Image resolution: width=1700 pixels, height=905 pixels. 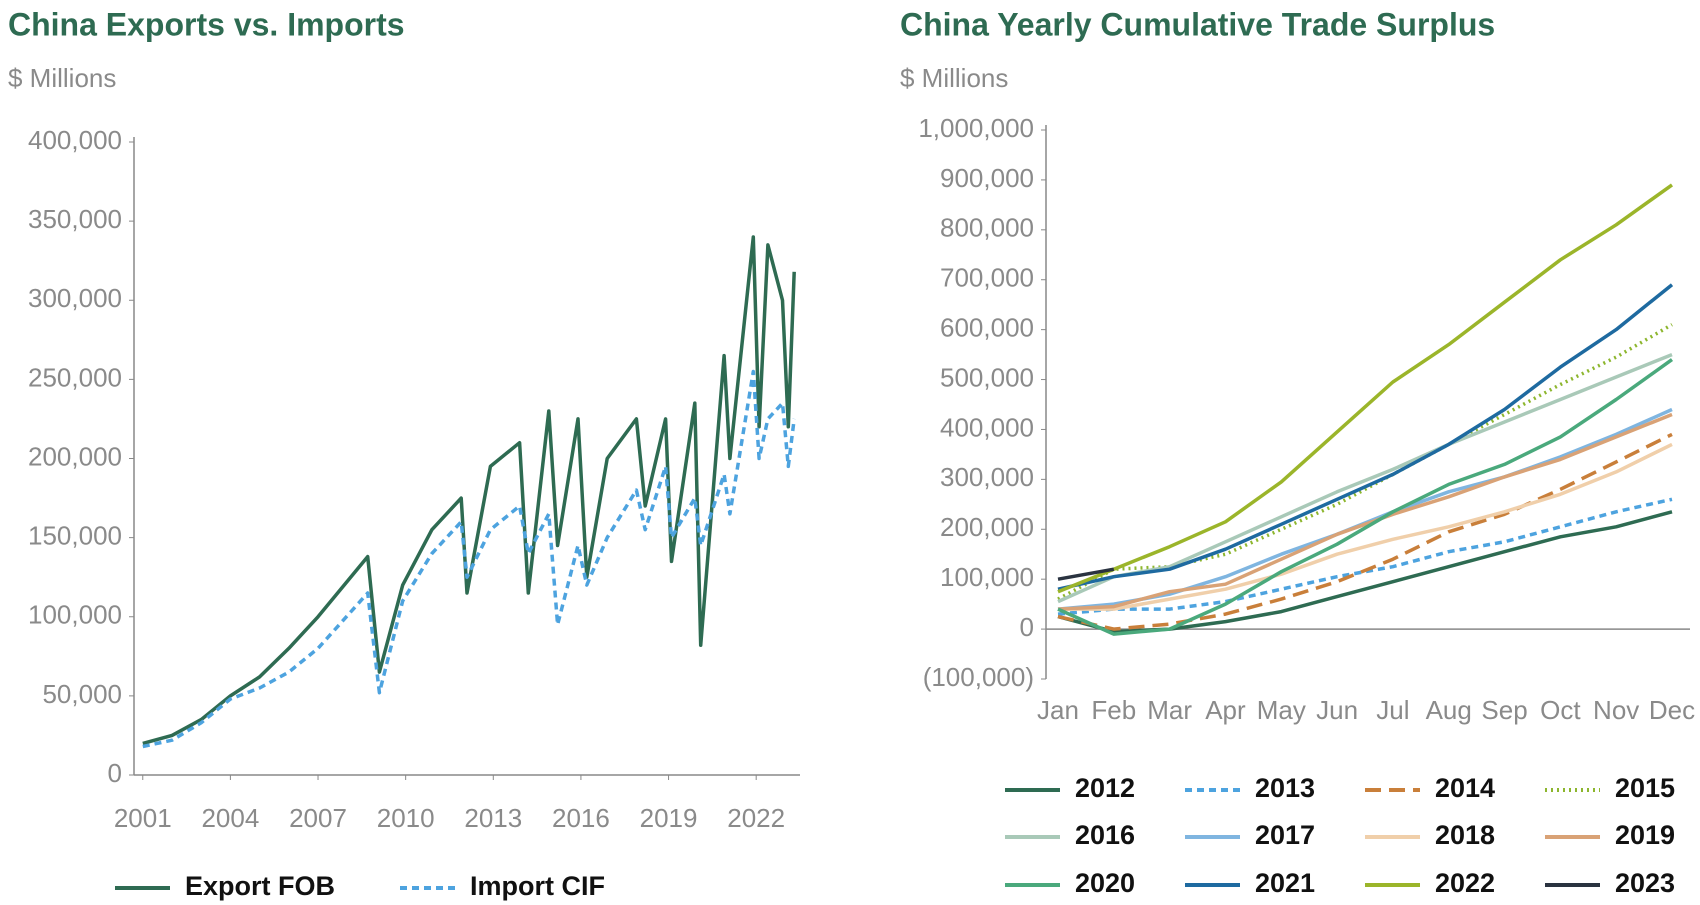 What do you see at coordinates (230, 818) in the screenshot?
I see `x-tick-label: 2004` at bounding box center [230, 818].